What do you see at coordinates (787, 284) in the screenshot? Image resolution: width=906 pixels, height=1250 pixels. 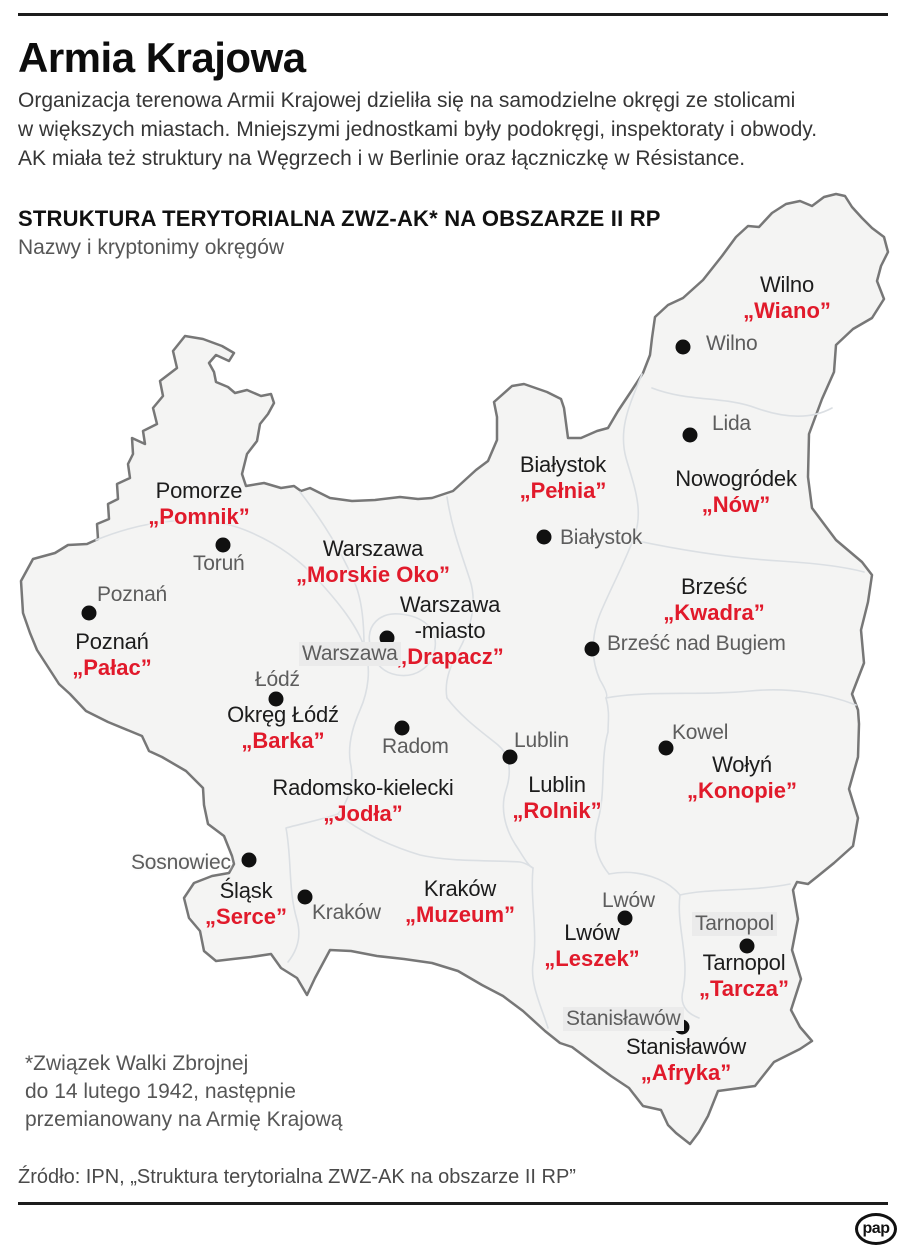 I see `district-name: Wilno` at bounding box center [787, 284].